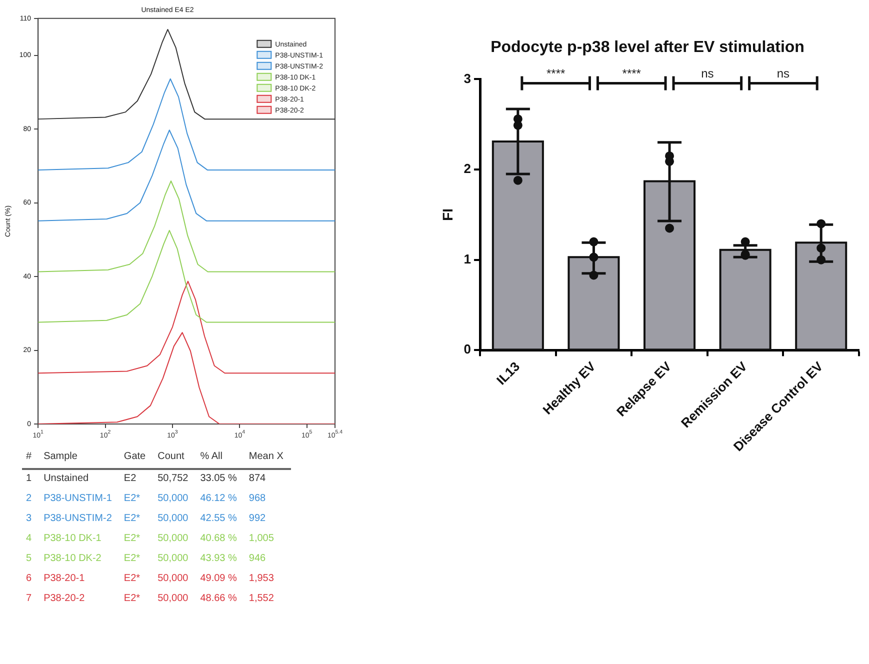 The height and width of the screenshot is (664, 869). I want to click on text: 42.55 %, so click(218, 519).